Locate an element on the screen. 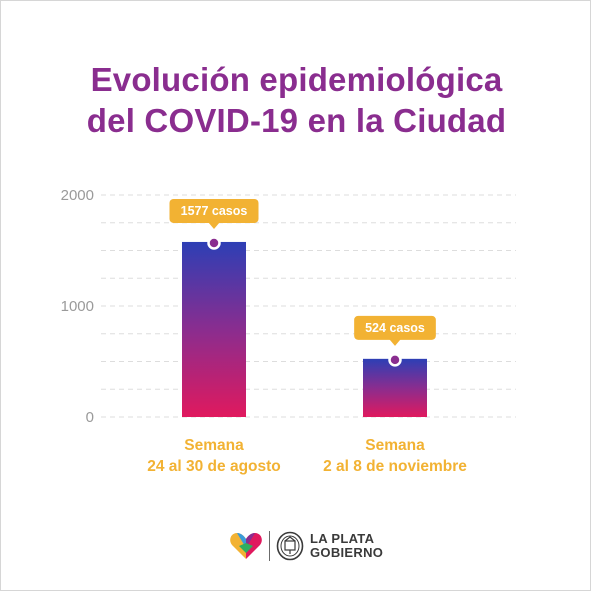 The height and width of the screenshot is (591, 591). footer: LA PLATA GOBIERNO is located at coordinates (296, 546).